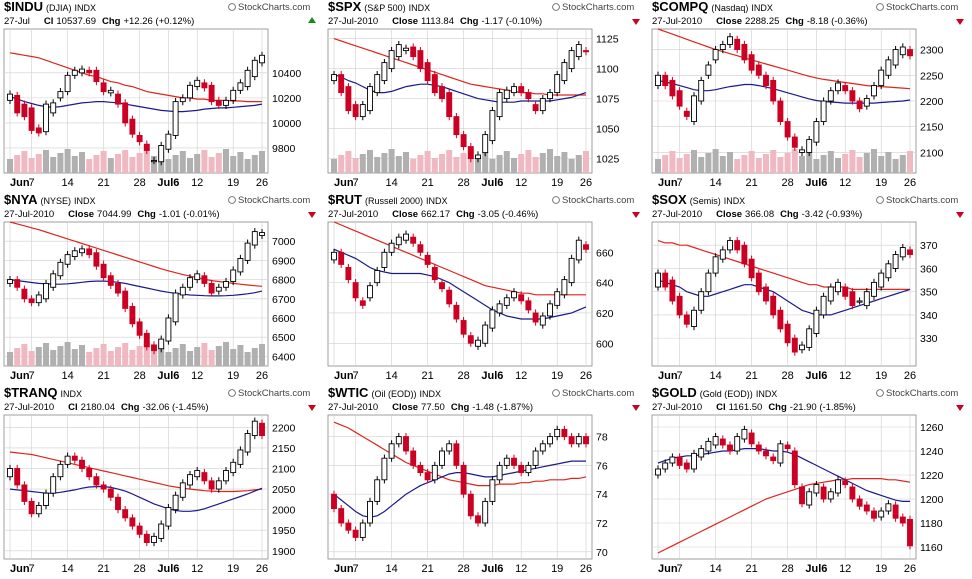 This screenshot has width=972, height=579. Describe the element at coordinates (784, 487) in the screenshot. I see `plot-area` at that location.